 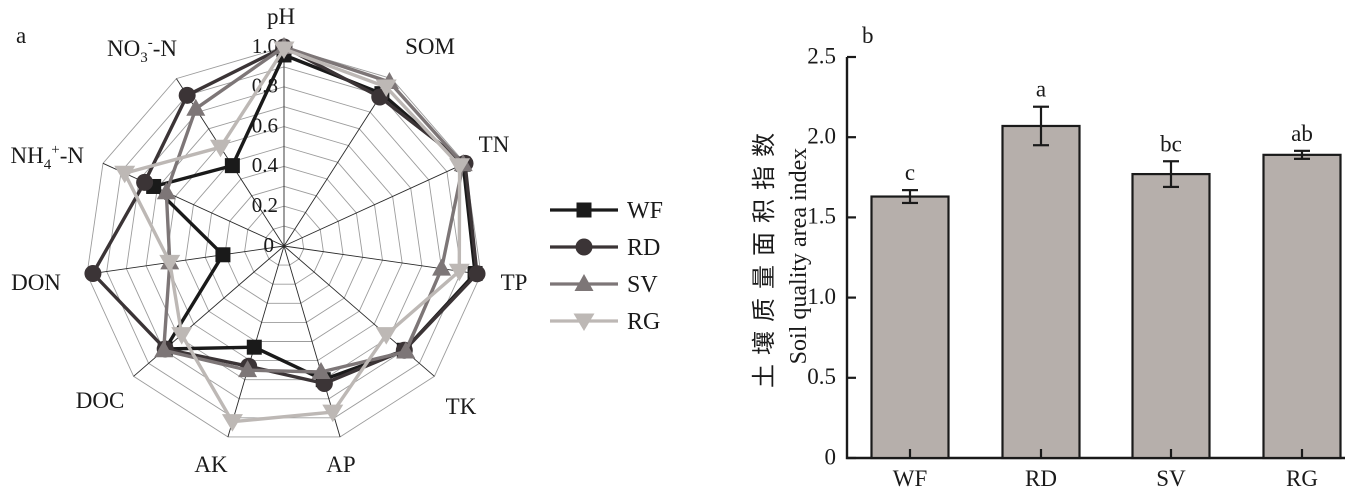 I want to click on y-tick-label: 2.0, so click(x=821, y=135).